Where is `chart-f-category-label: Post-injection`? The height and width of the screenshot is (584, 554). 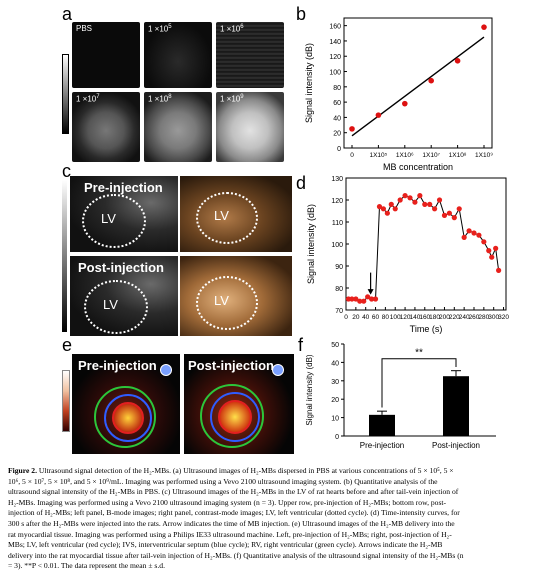
chart-f-category-label: Post-injection is located at coordinates (456, 445).